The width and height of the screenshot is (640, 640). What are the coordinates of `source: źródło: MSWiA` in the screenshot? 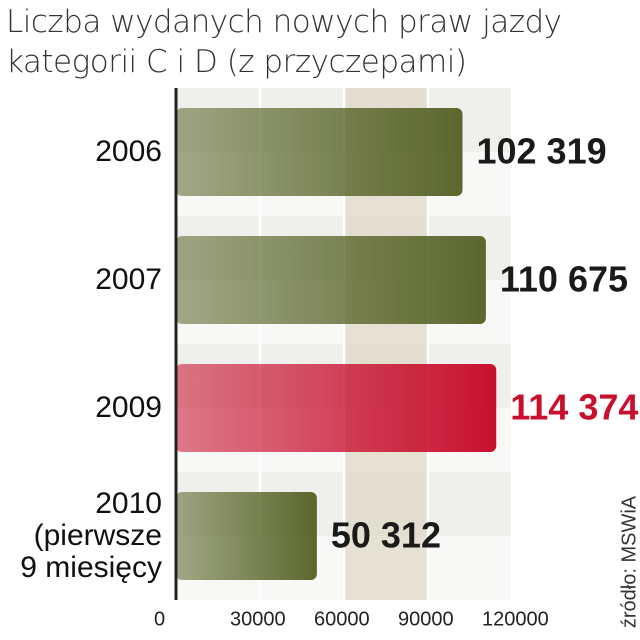 It's located at (629, 561).